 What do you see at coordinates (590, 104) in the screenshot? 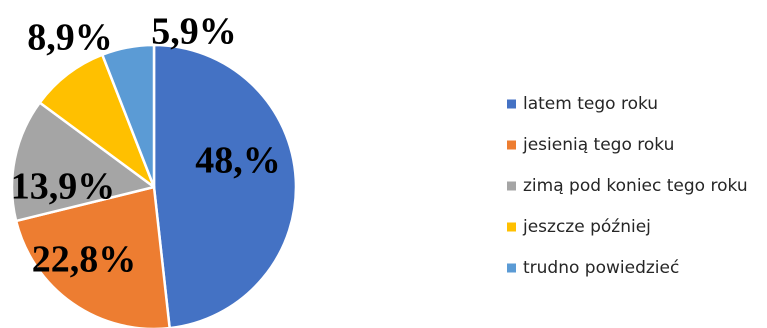
I see `legend-label-1: latem tego roku` at bounding box center [590, 104].